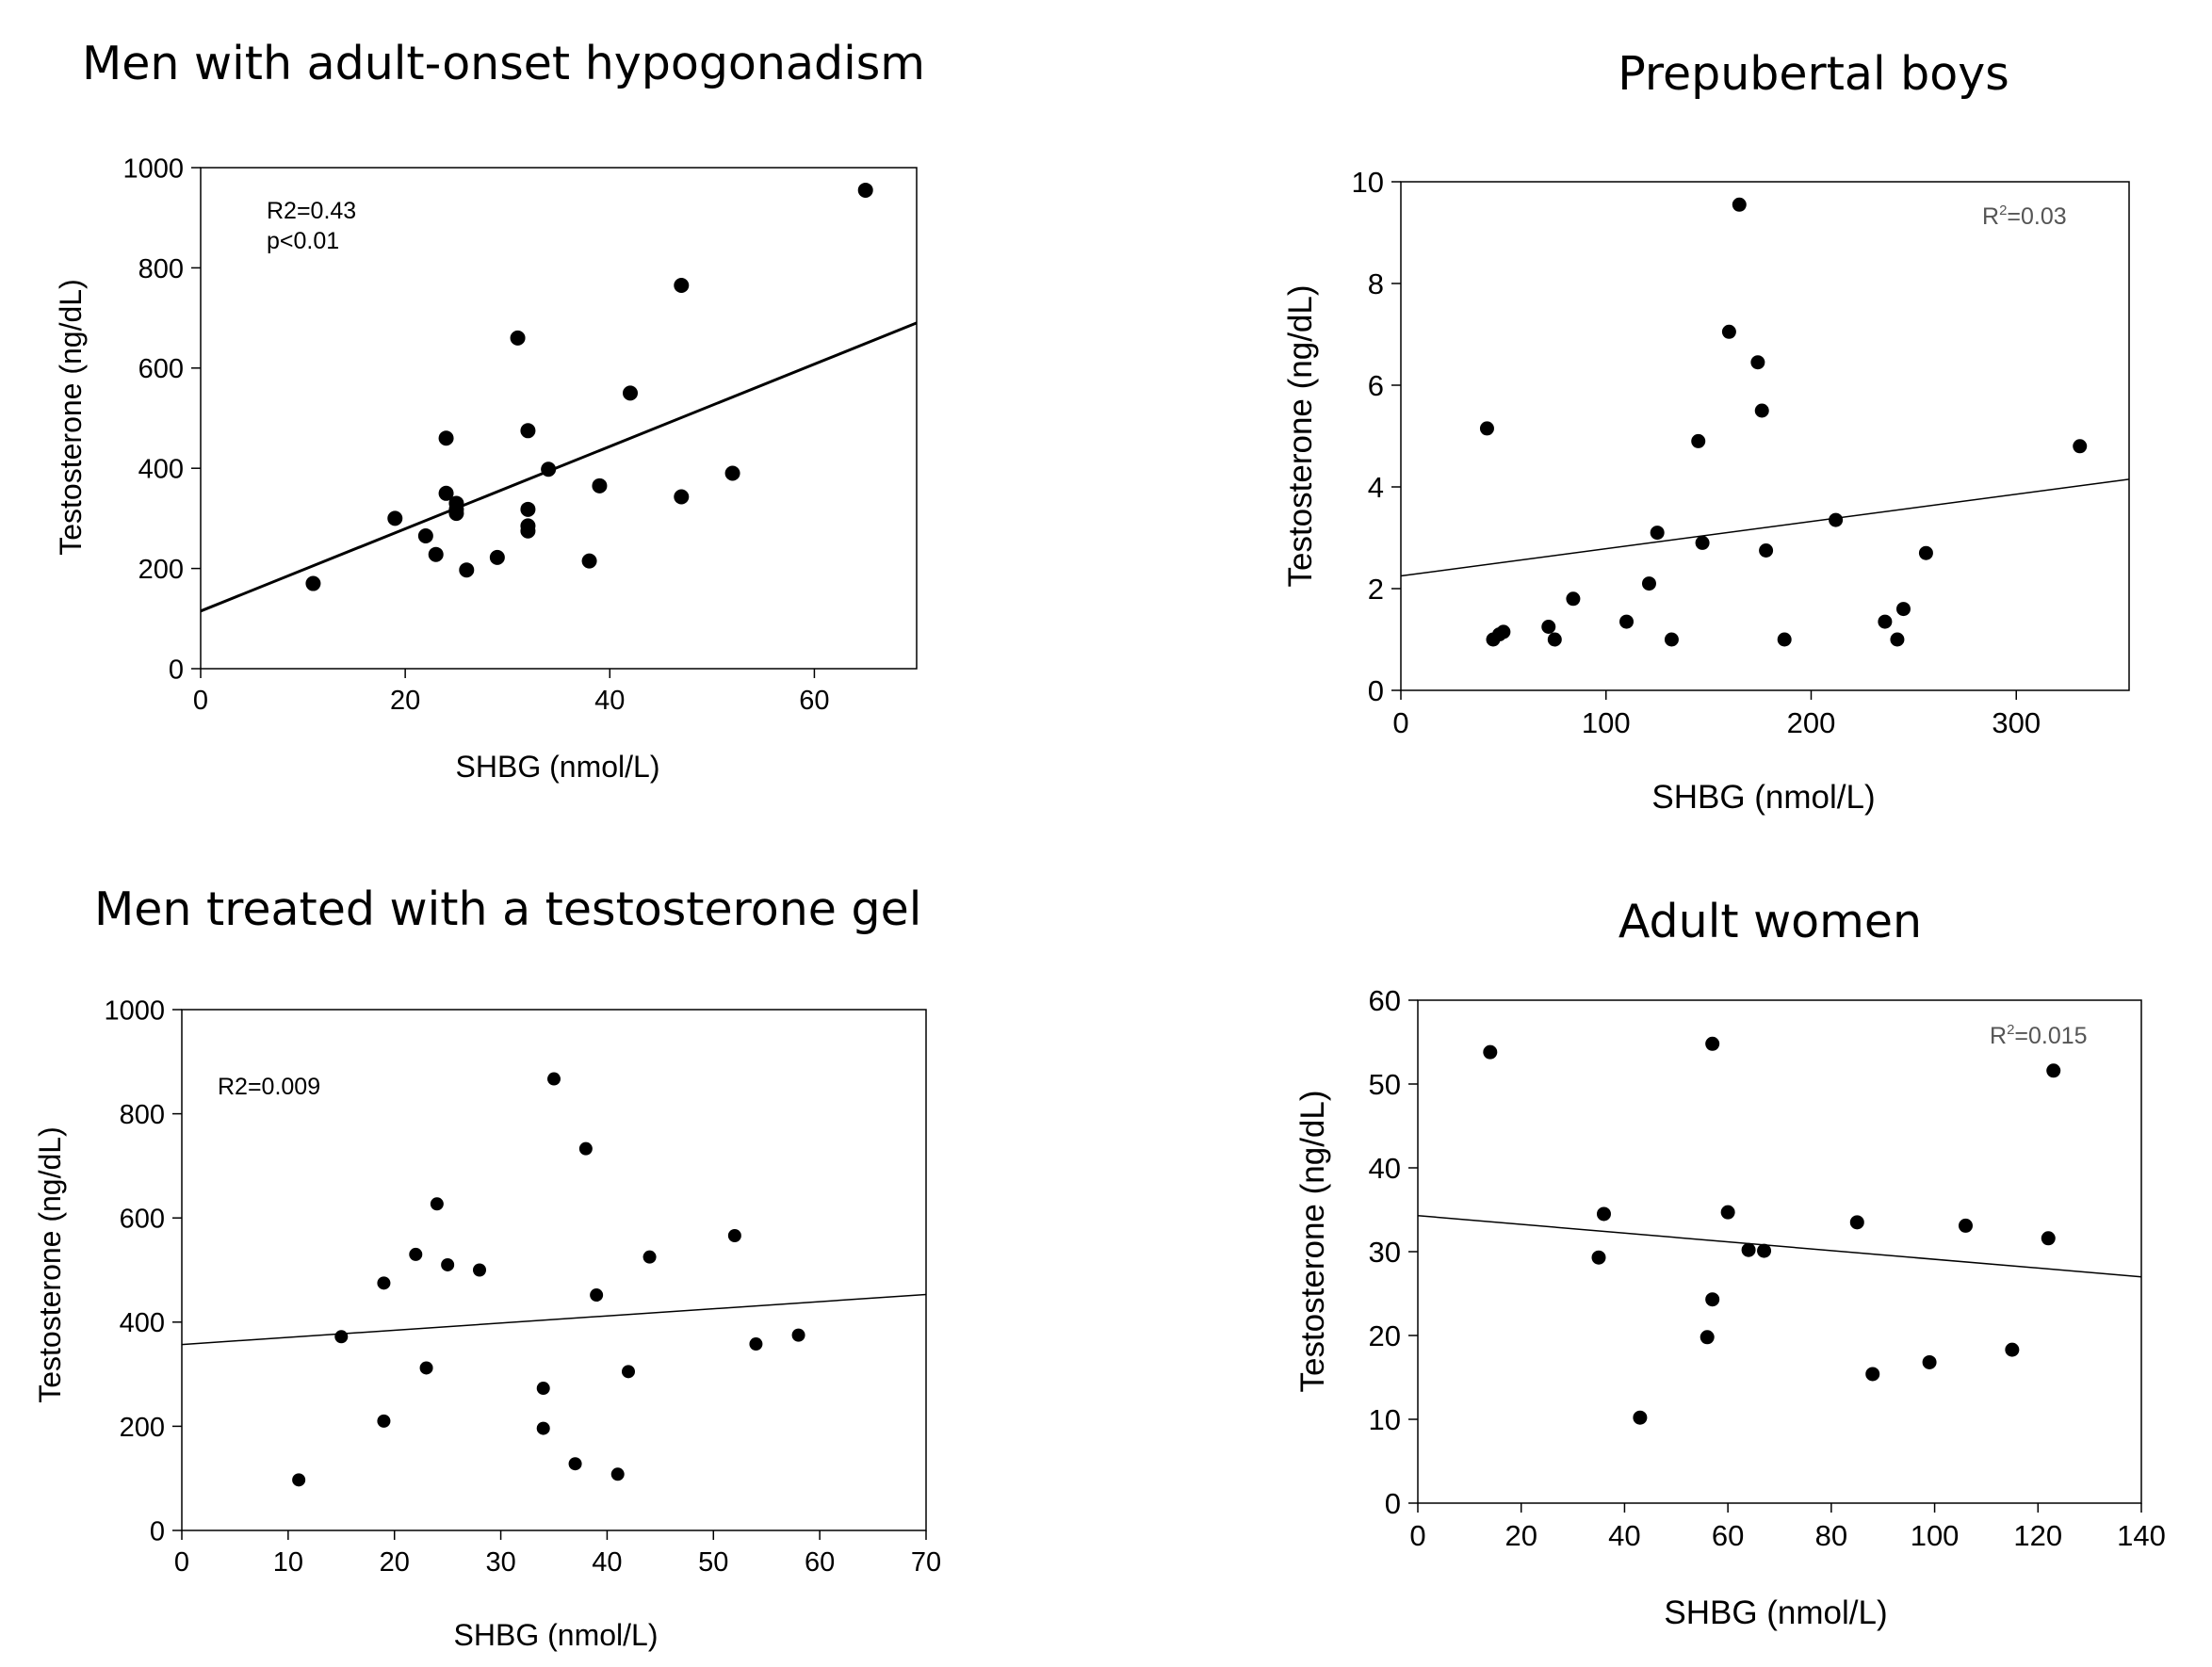  What do you see at coordinates (1376, 487) in the screenshot?
I see `y-tick-label: 4` at bounding box center [1376, 487].